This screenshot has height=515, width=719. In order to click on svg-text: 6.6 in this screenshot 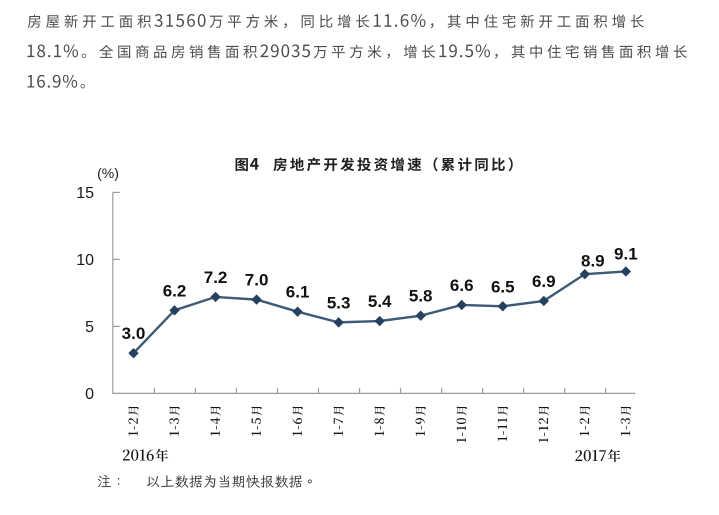, I will do `click(462, 285)`.